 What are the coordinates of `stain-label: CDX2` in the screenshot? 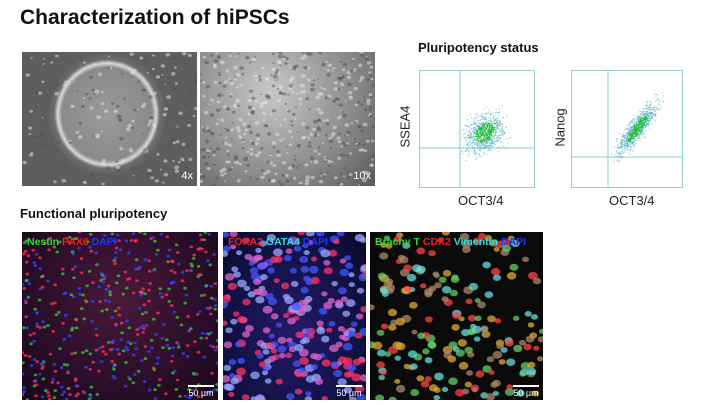 It's located at (435, 242).